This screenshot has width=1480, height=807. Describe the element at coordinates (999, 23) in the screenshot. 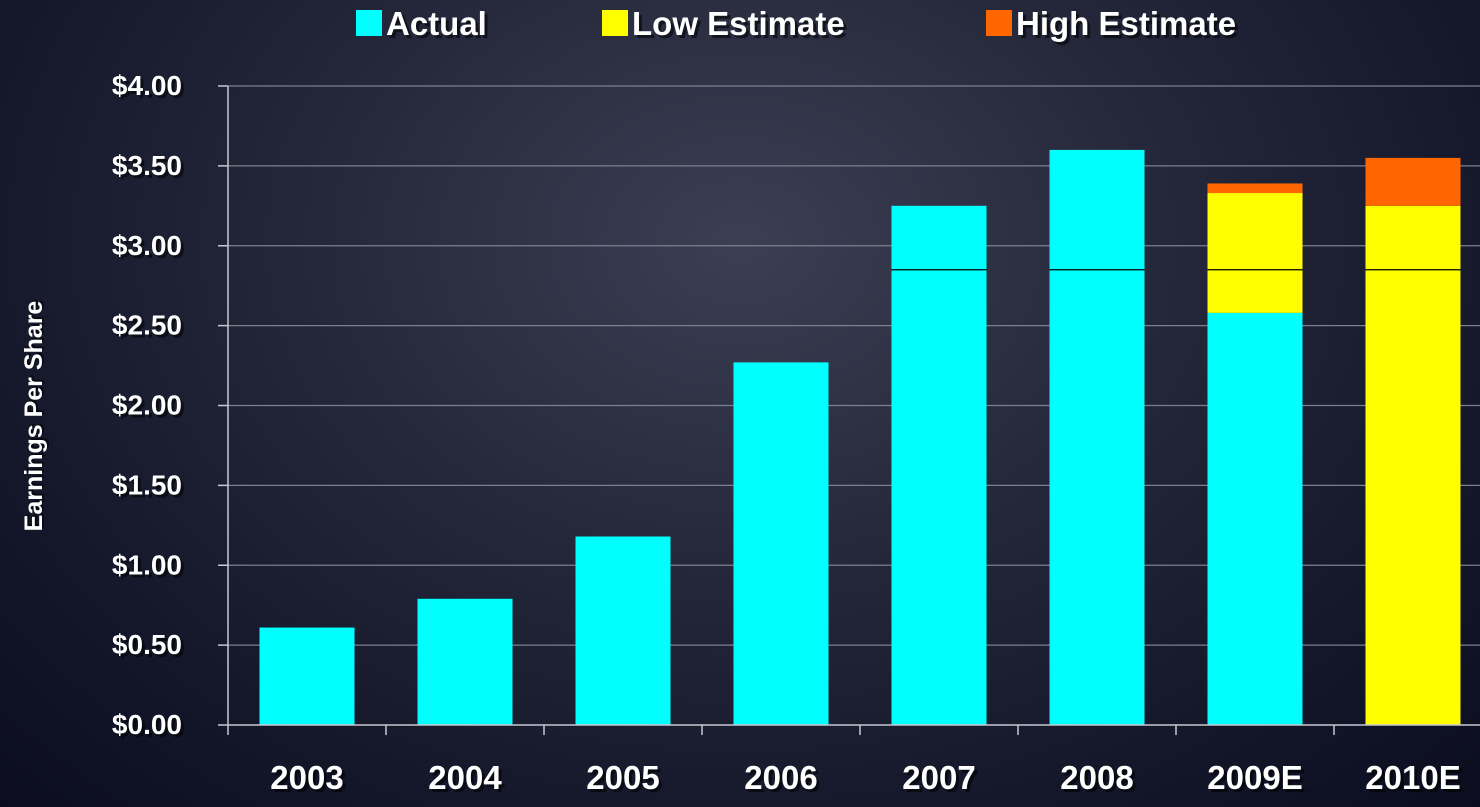

I see `legend-swatch-high-estimate` at that location.